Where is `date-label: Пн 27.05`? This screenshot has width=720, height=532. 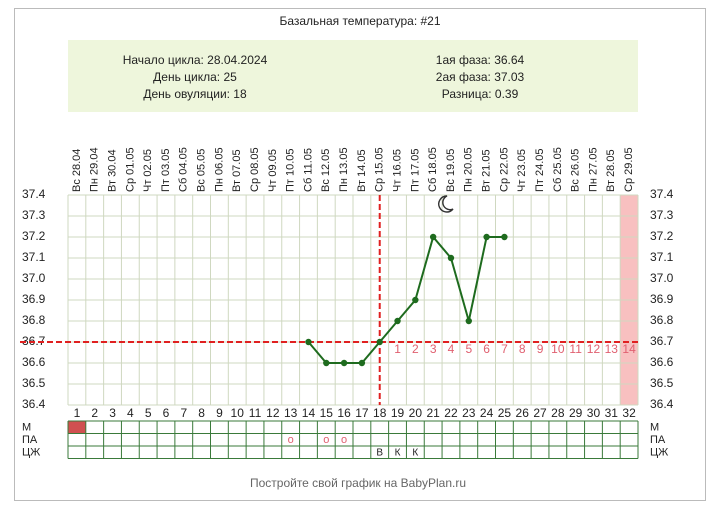
date-label: Пн 27.05 is located at coordinates (593, 169).